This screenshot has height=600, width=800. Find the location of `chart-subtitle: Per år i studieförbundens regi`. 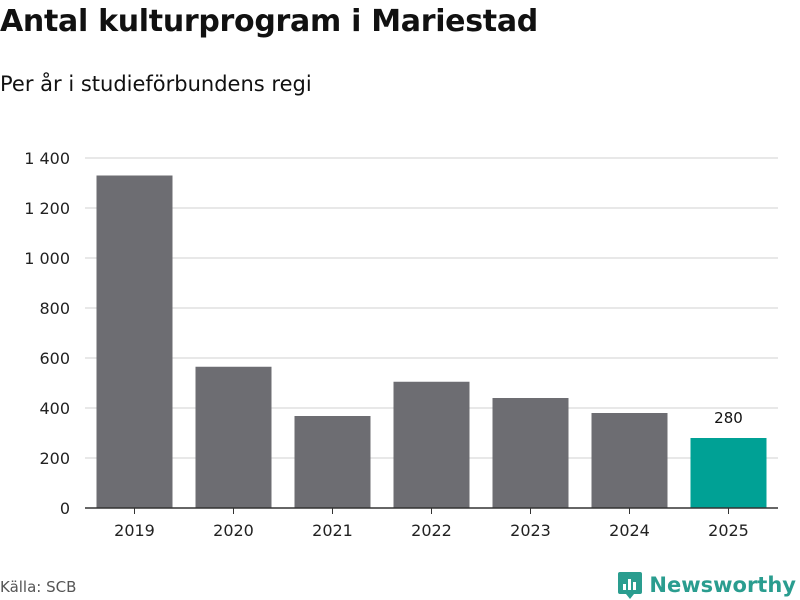

chart-subtitle: Per år i studieförbundens regi is located at coordinates (156, 84).